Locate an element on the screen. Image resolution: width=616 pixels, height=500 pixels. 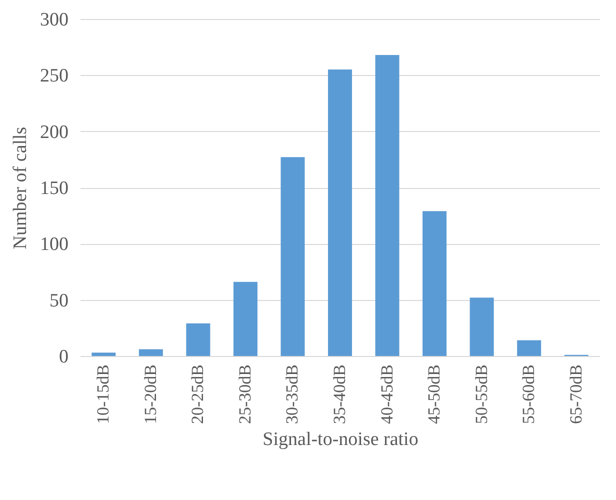
x-tick-label: 20-25dB is located at coordinates (198, 394).